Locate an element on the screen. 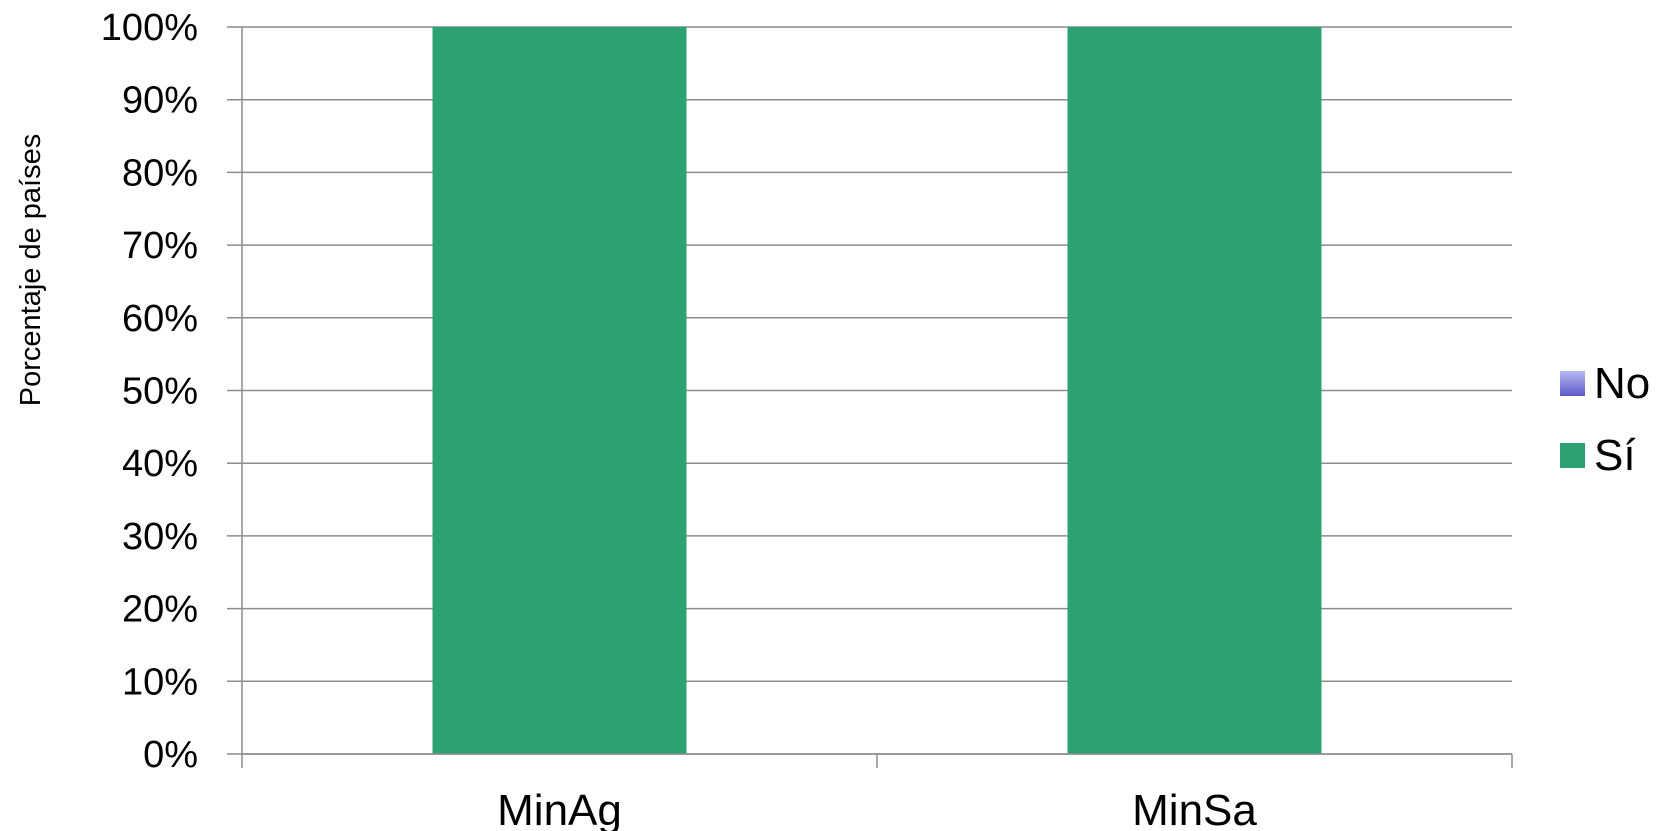  y-tick-label: 50% is located at coordinates (160, 392).